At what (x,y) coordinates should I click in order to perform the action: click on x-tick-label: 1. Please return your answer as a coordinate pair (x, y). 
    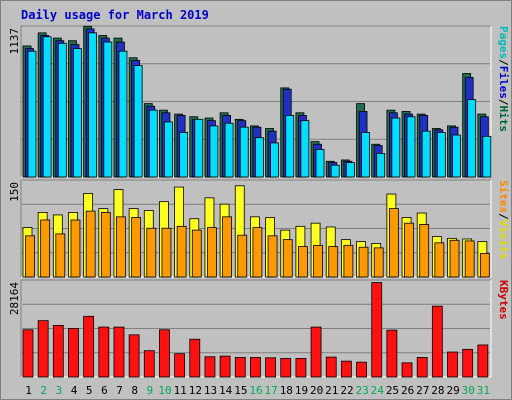
    Looking at the image, I should click on (28, 390).